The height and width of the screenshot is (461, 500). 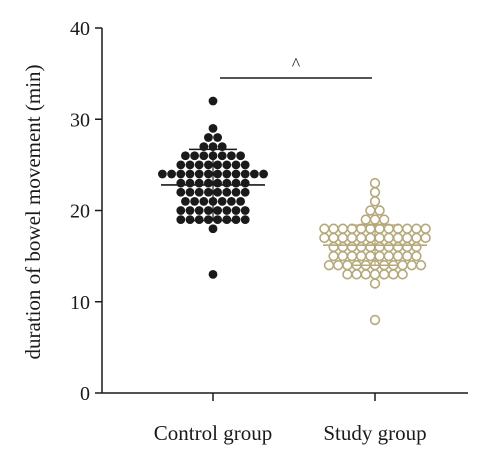 What do you see at coordinates (285, 418) in the screenshot?
I see `x-axis: Control group Study group` at bounding box center [285, 418].